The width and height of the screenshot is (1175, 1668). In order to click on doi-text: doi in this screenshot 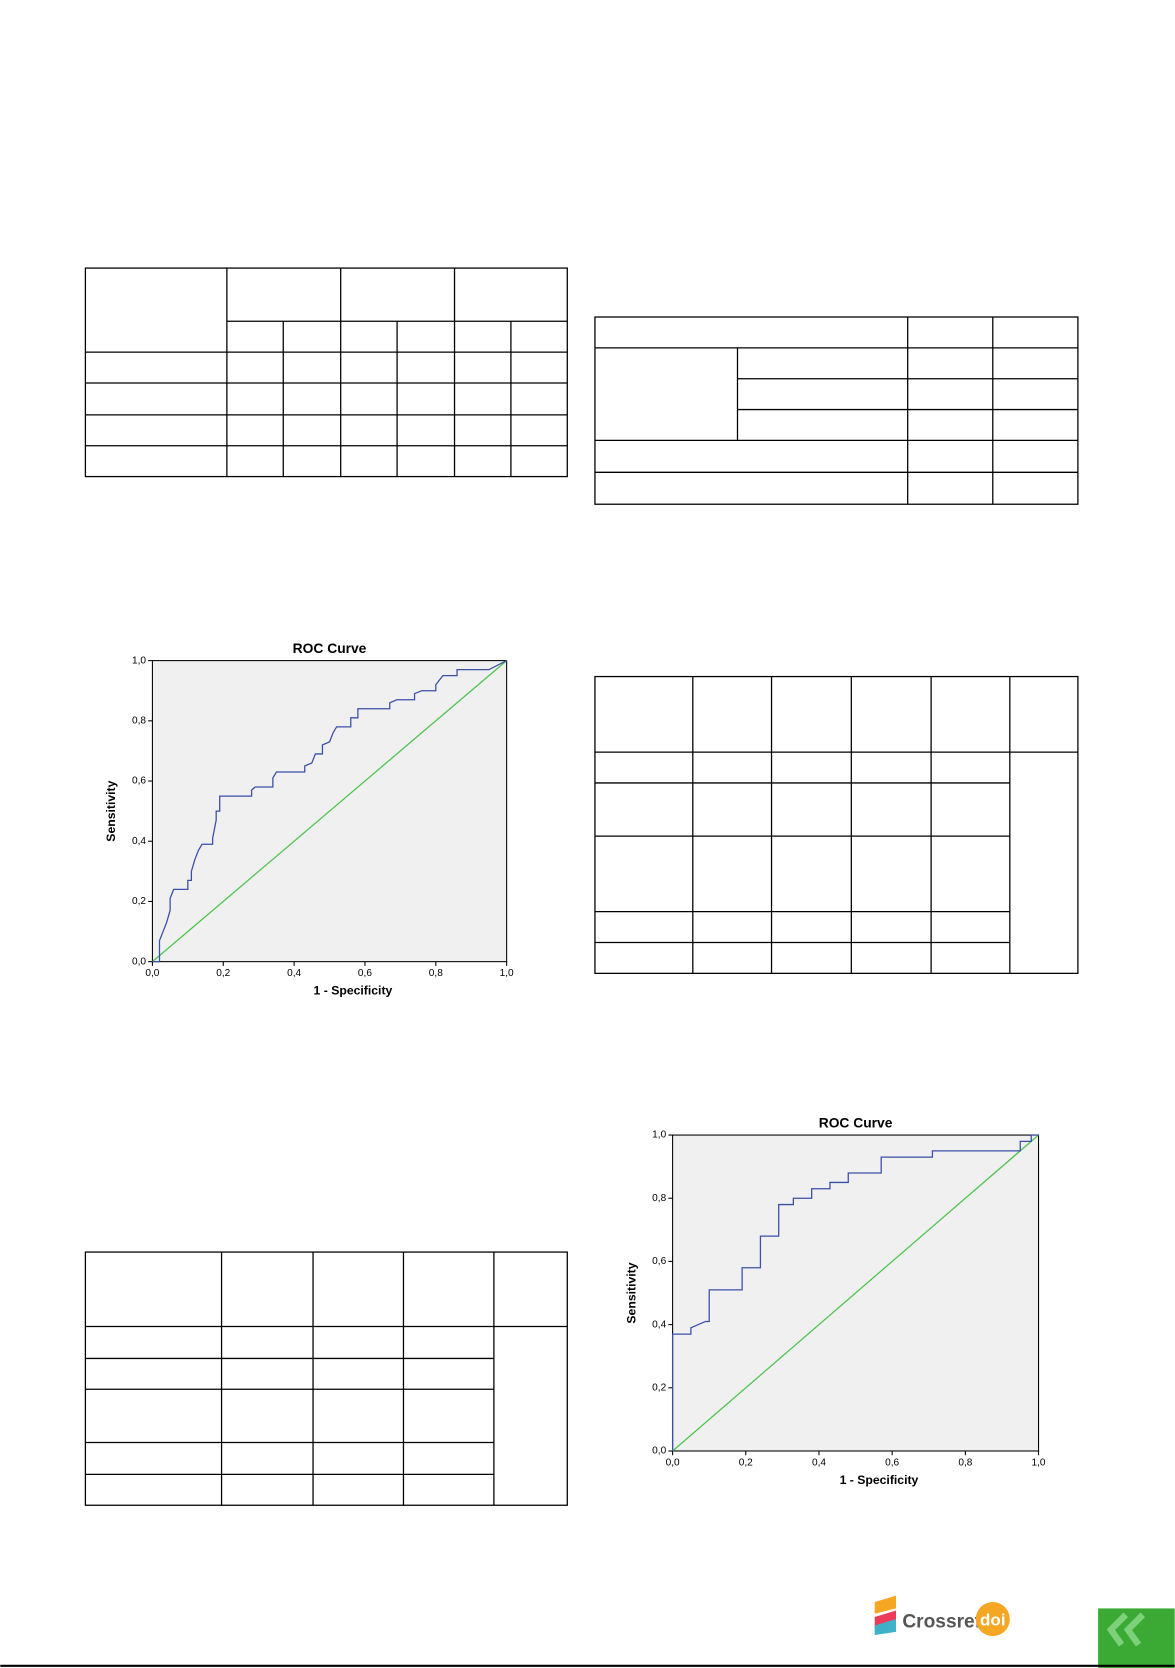, I will do `click(993, 1619)`.